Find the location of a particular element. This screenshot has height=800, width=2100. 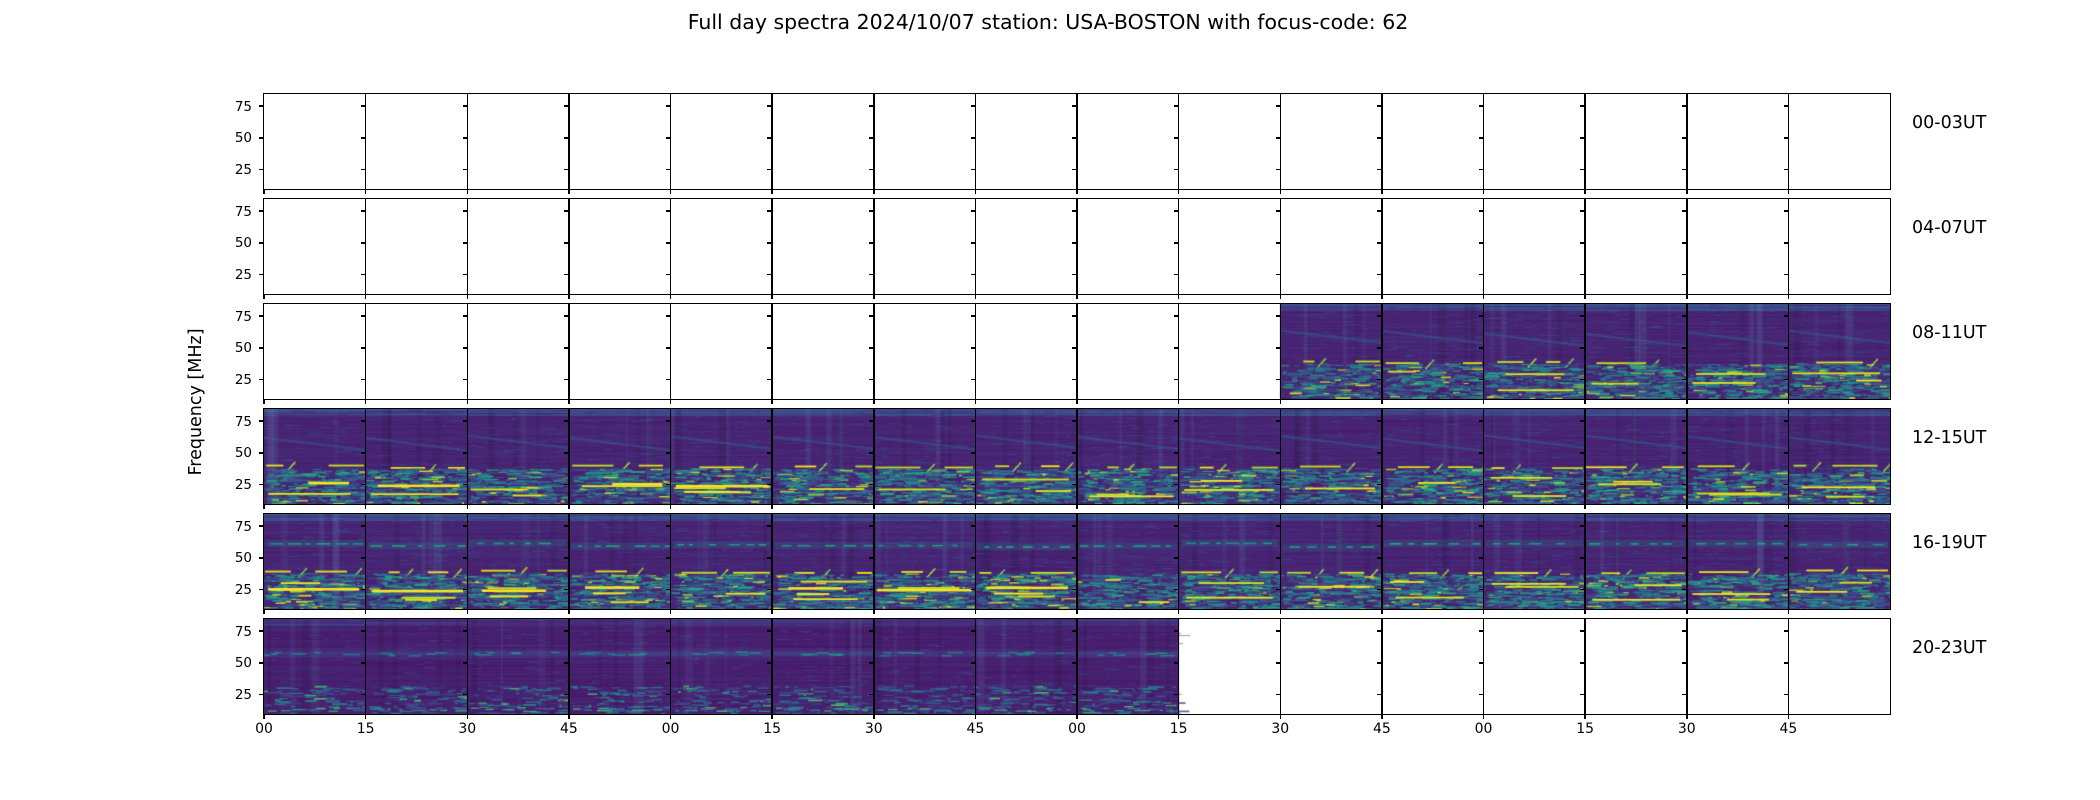

y-tick-label: 75 is located at coordinates (243, 421).